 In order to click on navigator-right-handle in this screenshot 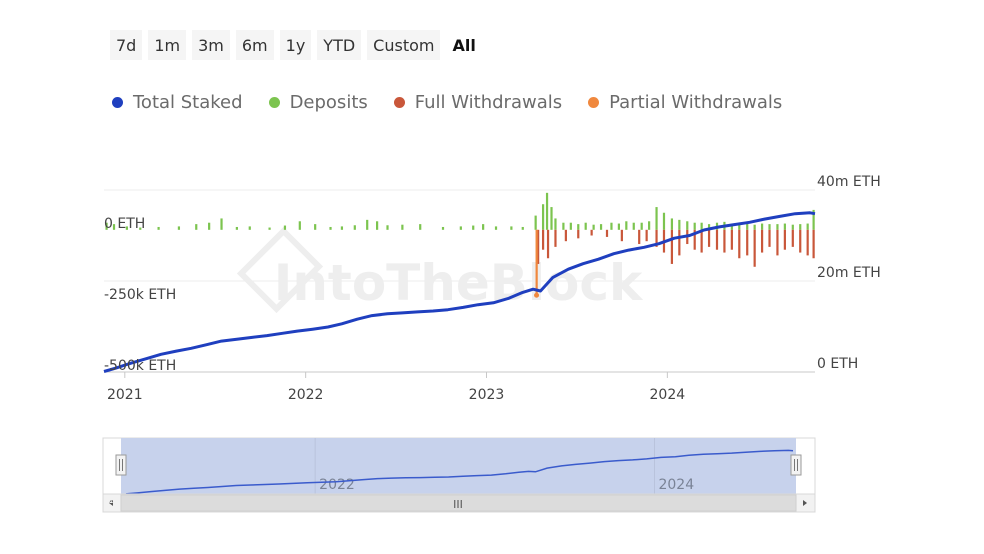, I will do `click(796, 465)`.